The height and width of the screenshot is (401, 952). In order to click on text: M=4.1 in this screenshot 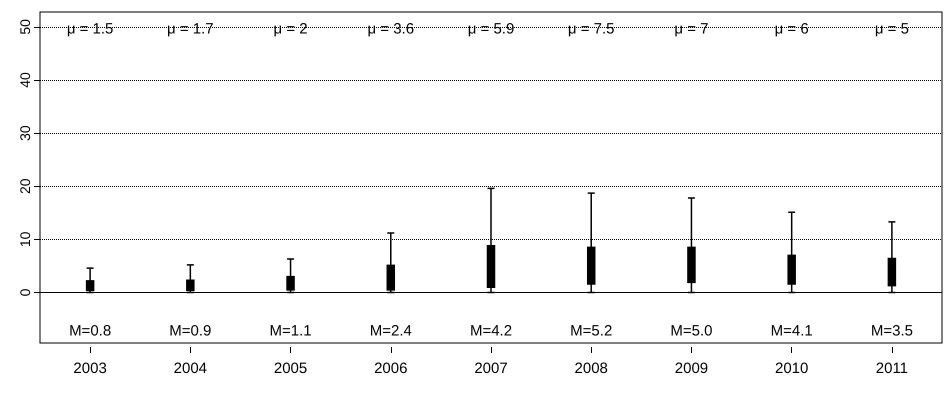, I will do `click(791, 331)`.